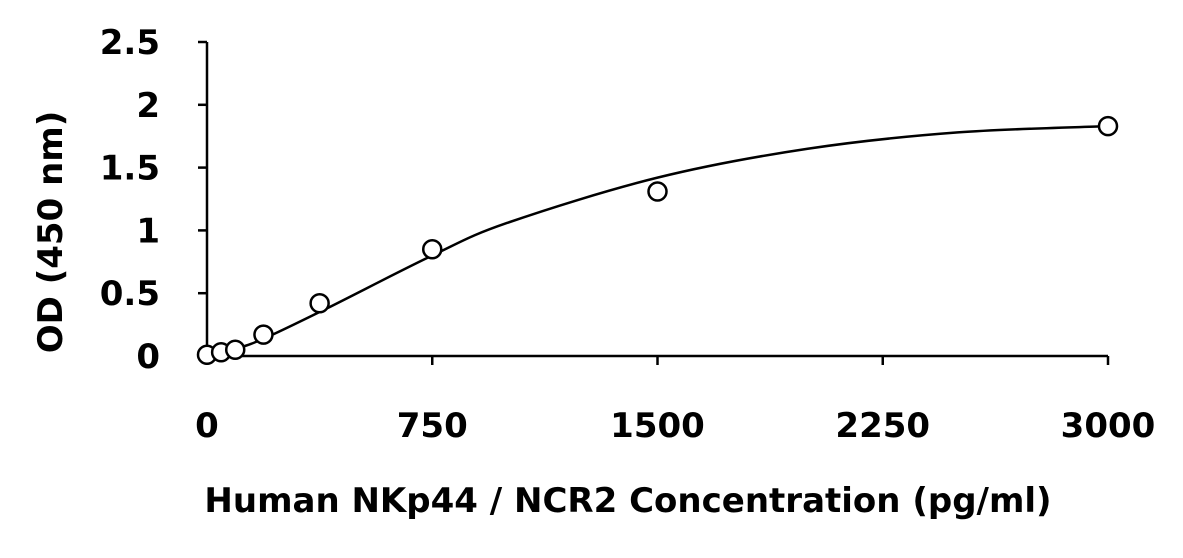 This screenshot has height=558, width=1183. What do you see at coordinates (130, 169) in the screenshot?
I see `y-tick-label: 1.5` at bounding box center [130, 169].